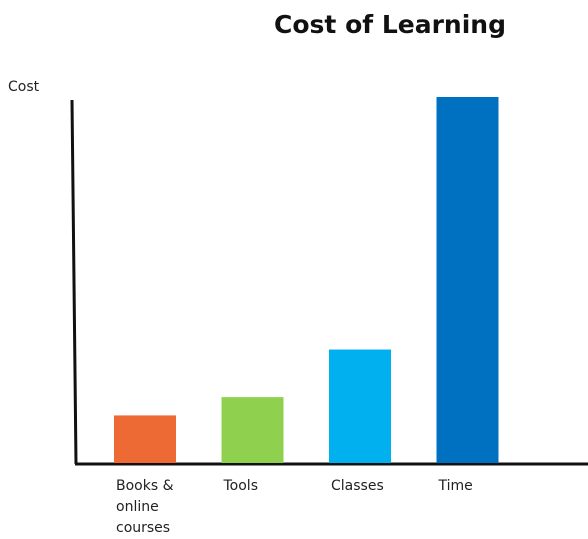 The width and height of the screenshot is (588, 539). What do you see at coordinates (357, 486) in the screenshot?
I see `x-tick-label: Classes` at bounding box center [357, 486].